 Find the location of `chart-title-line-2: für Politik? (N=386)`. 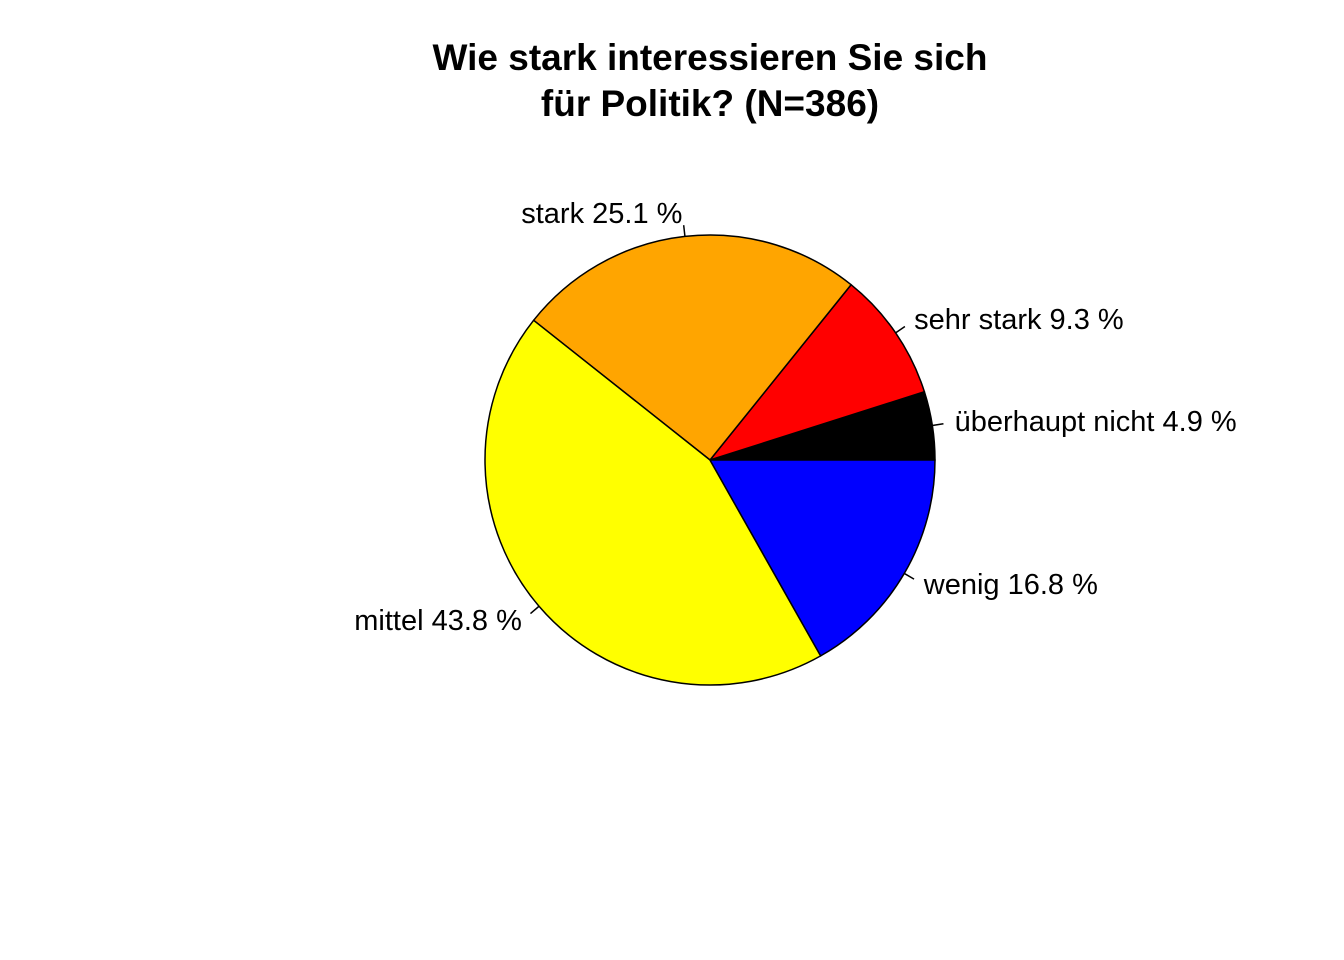

chart-title-line-2: für Politik? (N=386) is located at coordinates (710, 103).